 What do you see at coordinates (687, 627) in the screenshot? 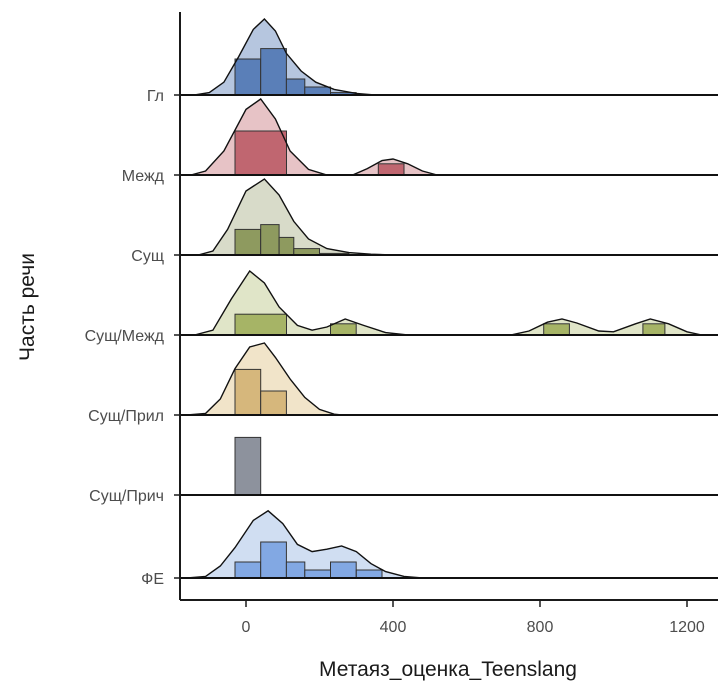
I see `x-tick-label: 1200` at bounding box center [687, 627].